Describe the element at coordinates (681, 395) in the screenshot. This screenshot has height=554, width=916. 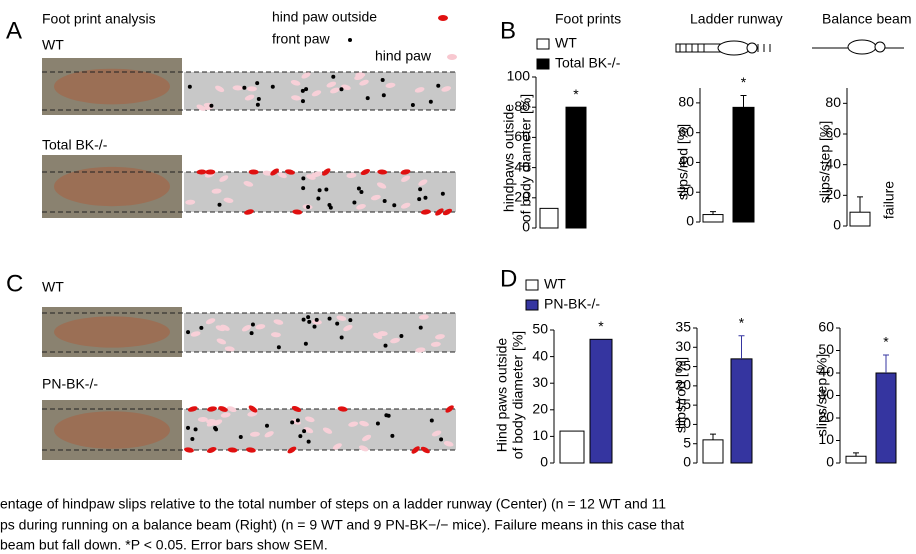
I see `y-axis-label: slips/rod [%]` at that location.